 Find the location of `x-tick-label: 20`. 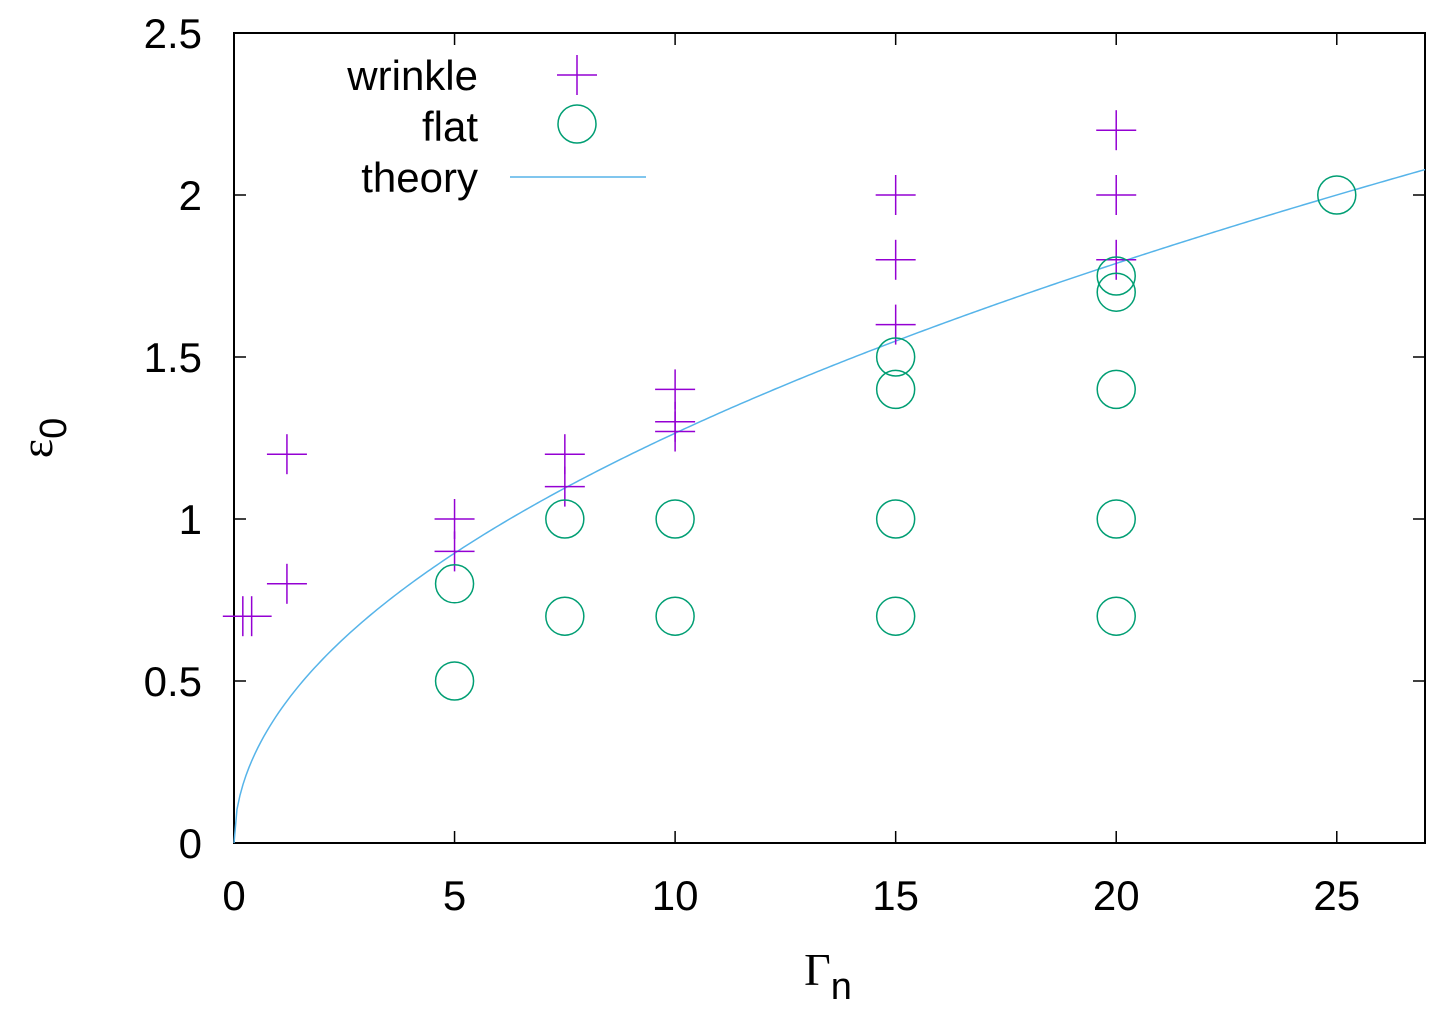

x-tick-label: 20 is located at coordinates (1116, 895).